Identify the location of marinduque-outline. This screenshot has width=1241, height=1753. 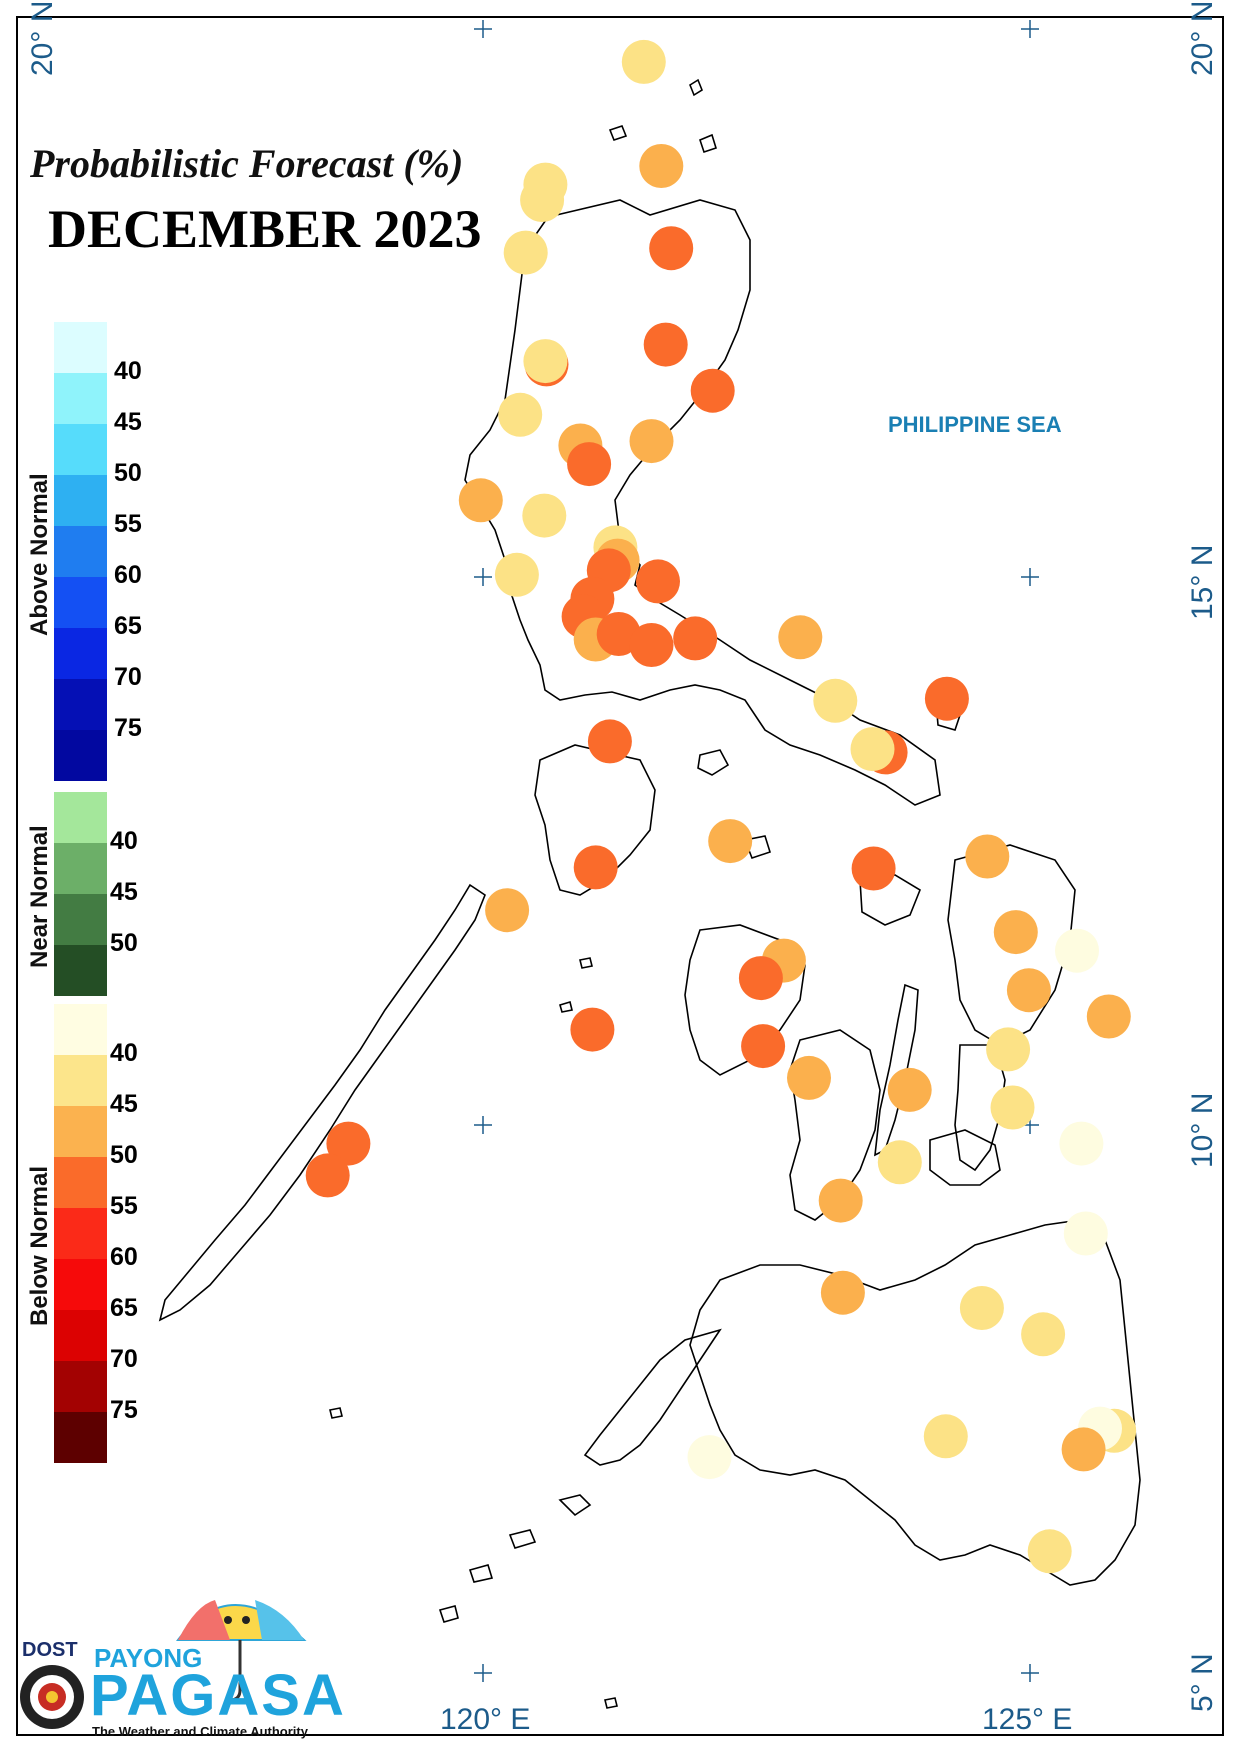
(713, 762).